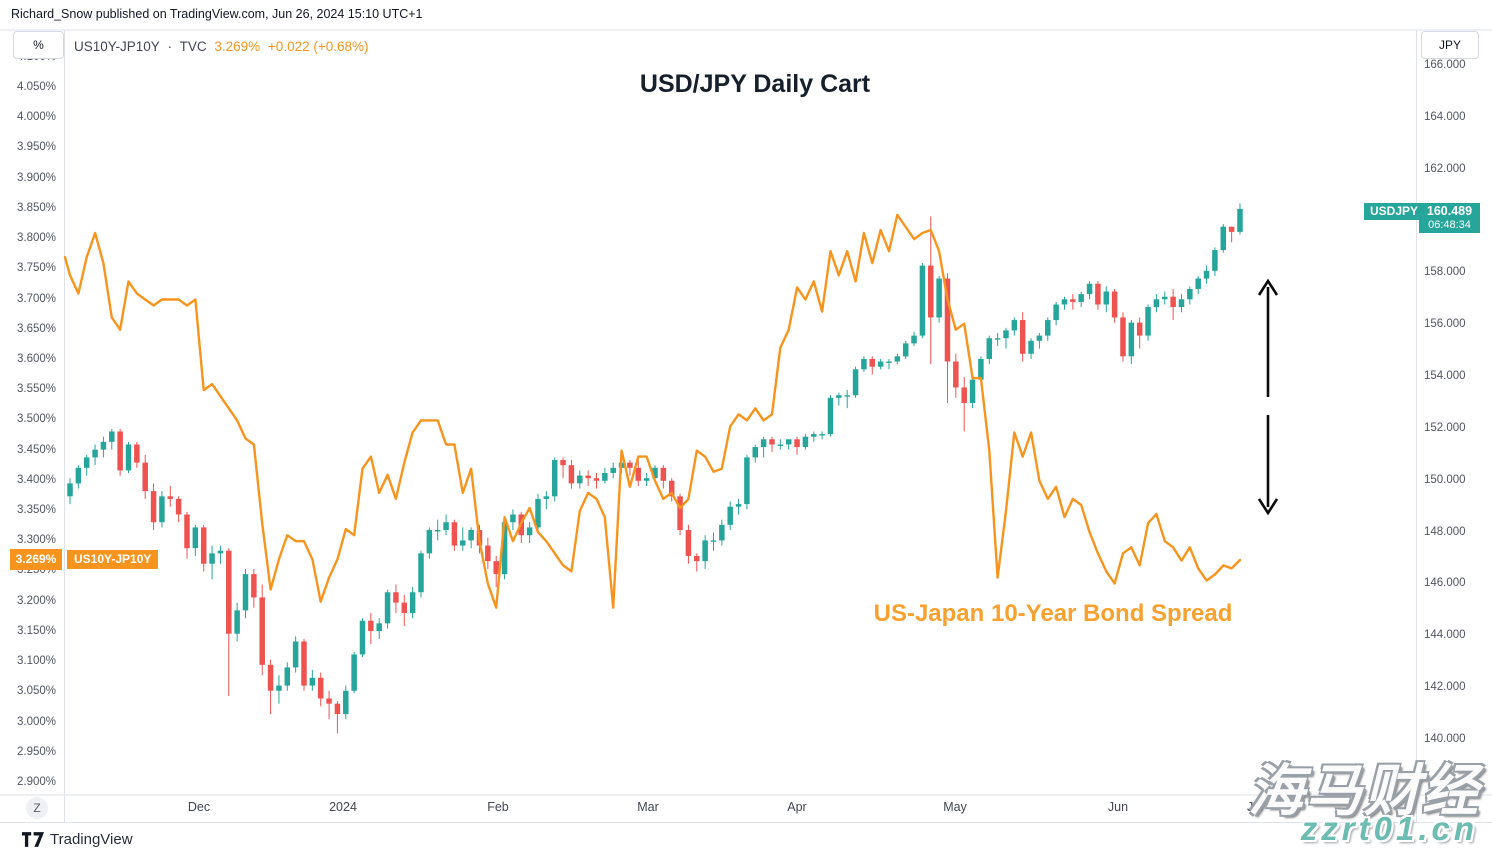 This screenshot has width=1492, height=857. Describe the element at coordinates (1118, 807) in the screenshot. I see `time-axis-label: Jun` at that location.